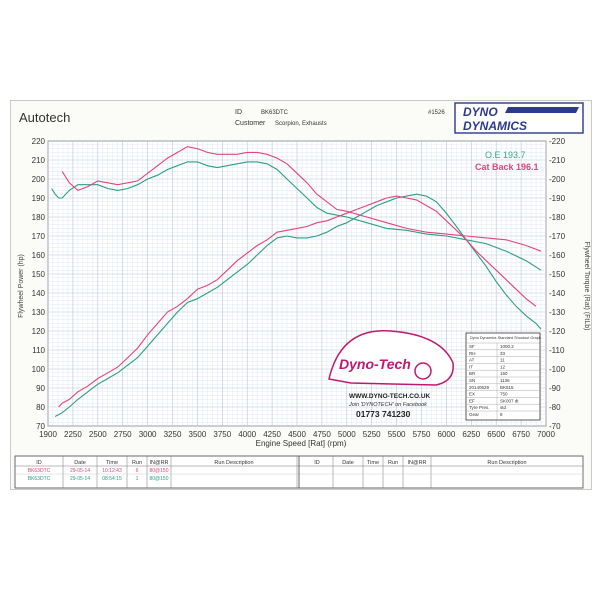  What do you see at coordinates (39, 369) in the screenshot?
I see `y-left-tick-label: 100` at bounding box center [39, 369].